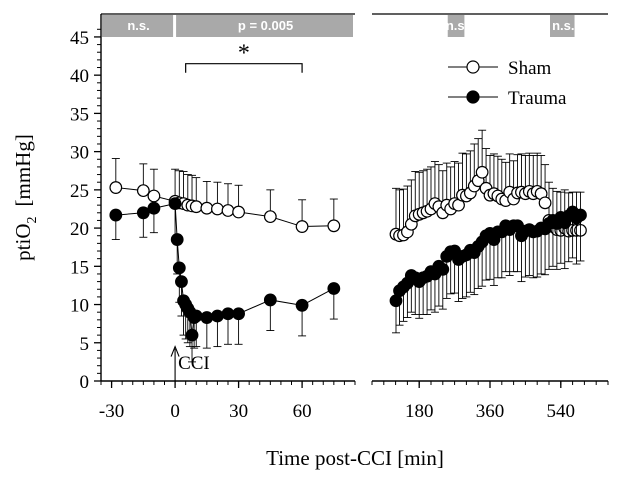 The height and width of the screenshot is (479, 620). What do you see at coordinates (85, 344) in the screenshot?
I see `y-tick-label: 5` at bounding box center [85, 344].